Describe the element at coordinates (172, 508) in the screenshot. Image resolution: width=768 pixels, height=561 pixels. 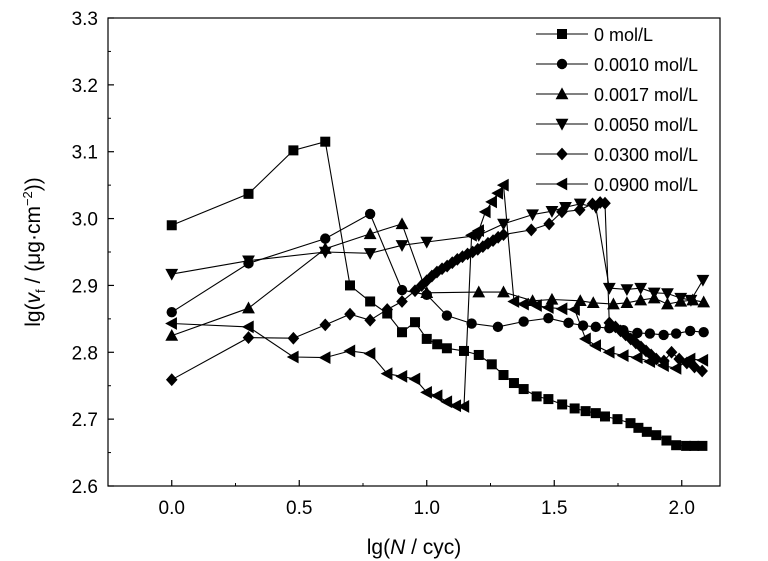
I see `x-tick-label: 0.0` at that location.